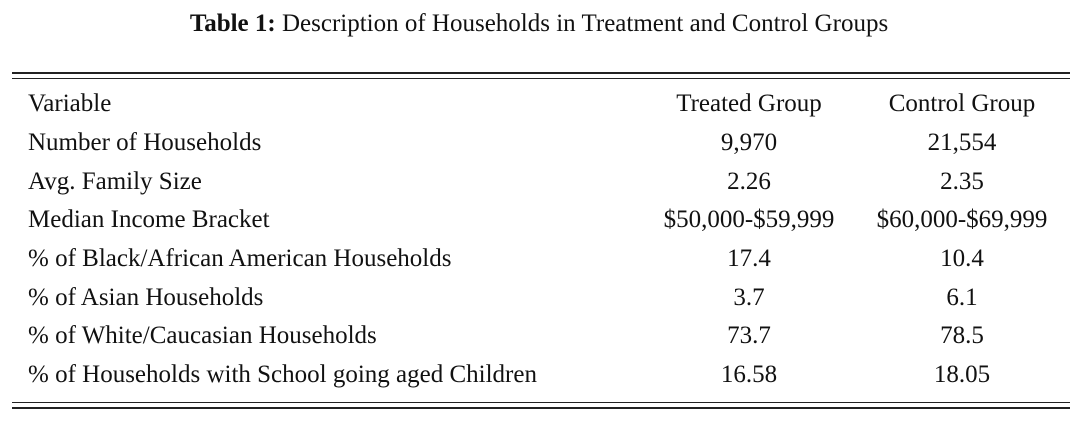 This screenshot has height=422, width=1078. Describe the element at coordinates (541, 408) in the screenshot. I see `bottom-rule-thick` at that location.